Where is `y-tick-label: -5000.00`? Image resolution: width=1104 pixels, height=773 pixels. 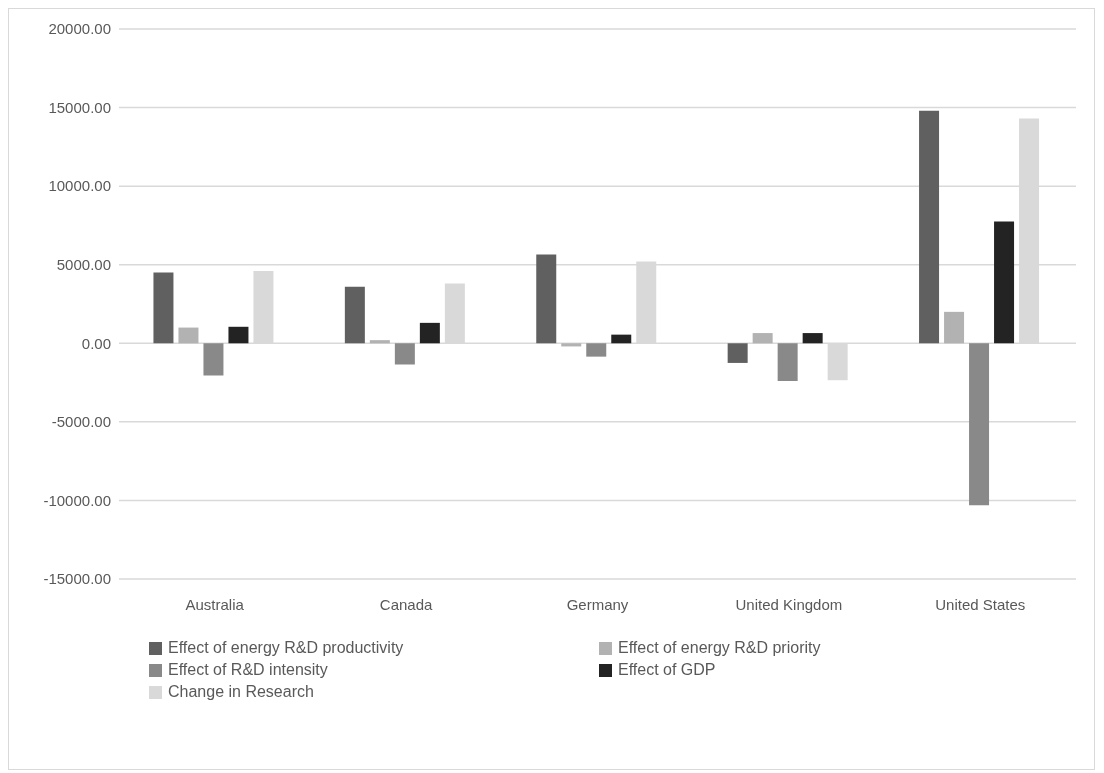 y-tick-label: -5000.00 is located at coordinates (81, 422).